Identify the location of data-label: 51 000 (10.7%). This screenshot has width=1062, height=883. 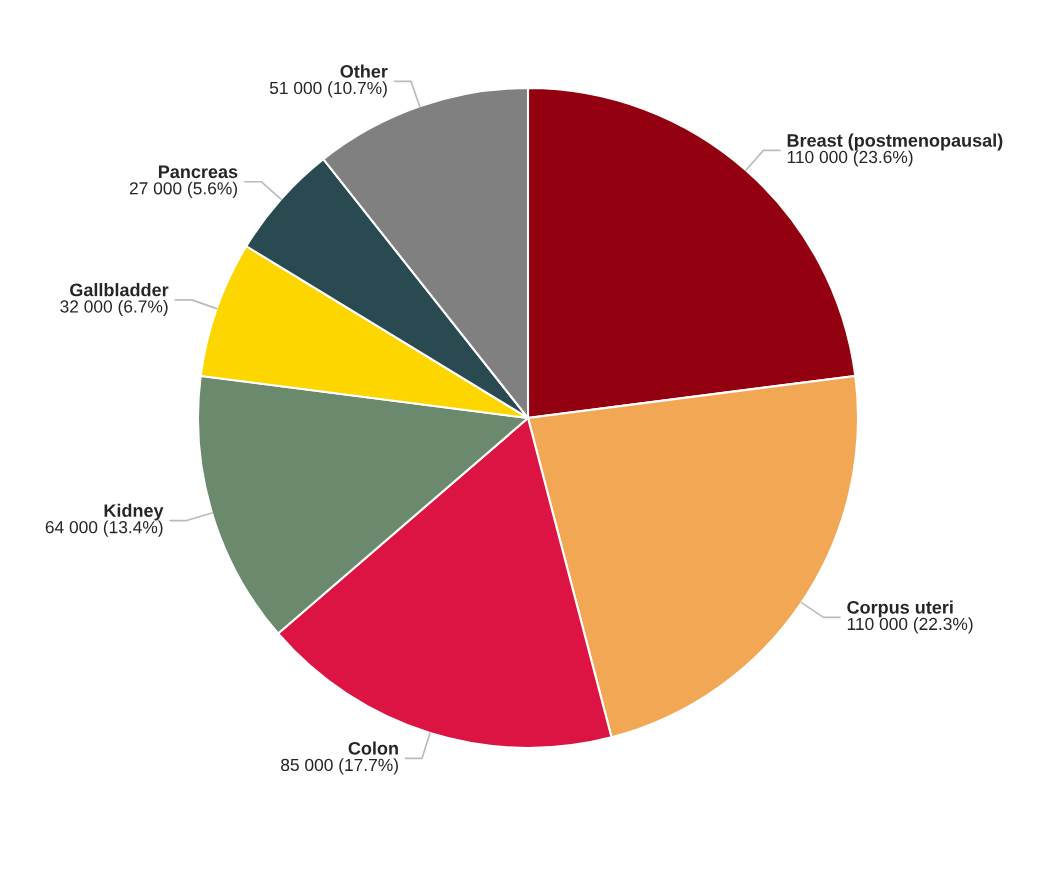
(328, 89).